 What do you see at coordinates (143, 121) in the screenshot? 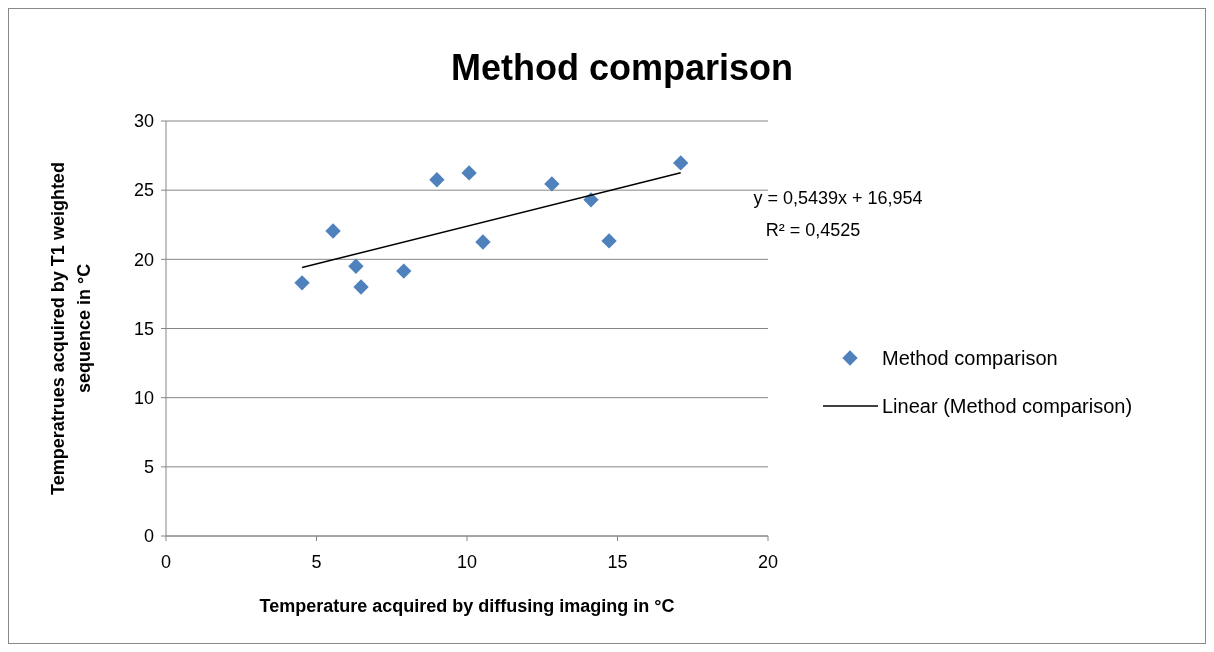
I see `y-tick-label: 30` at bounding box center [143, 121].